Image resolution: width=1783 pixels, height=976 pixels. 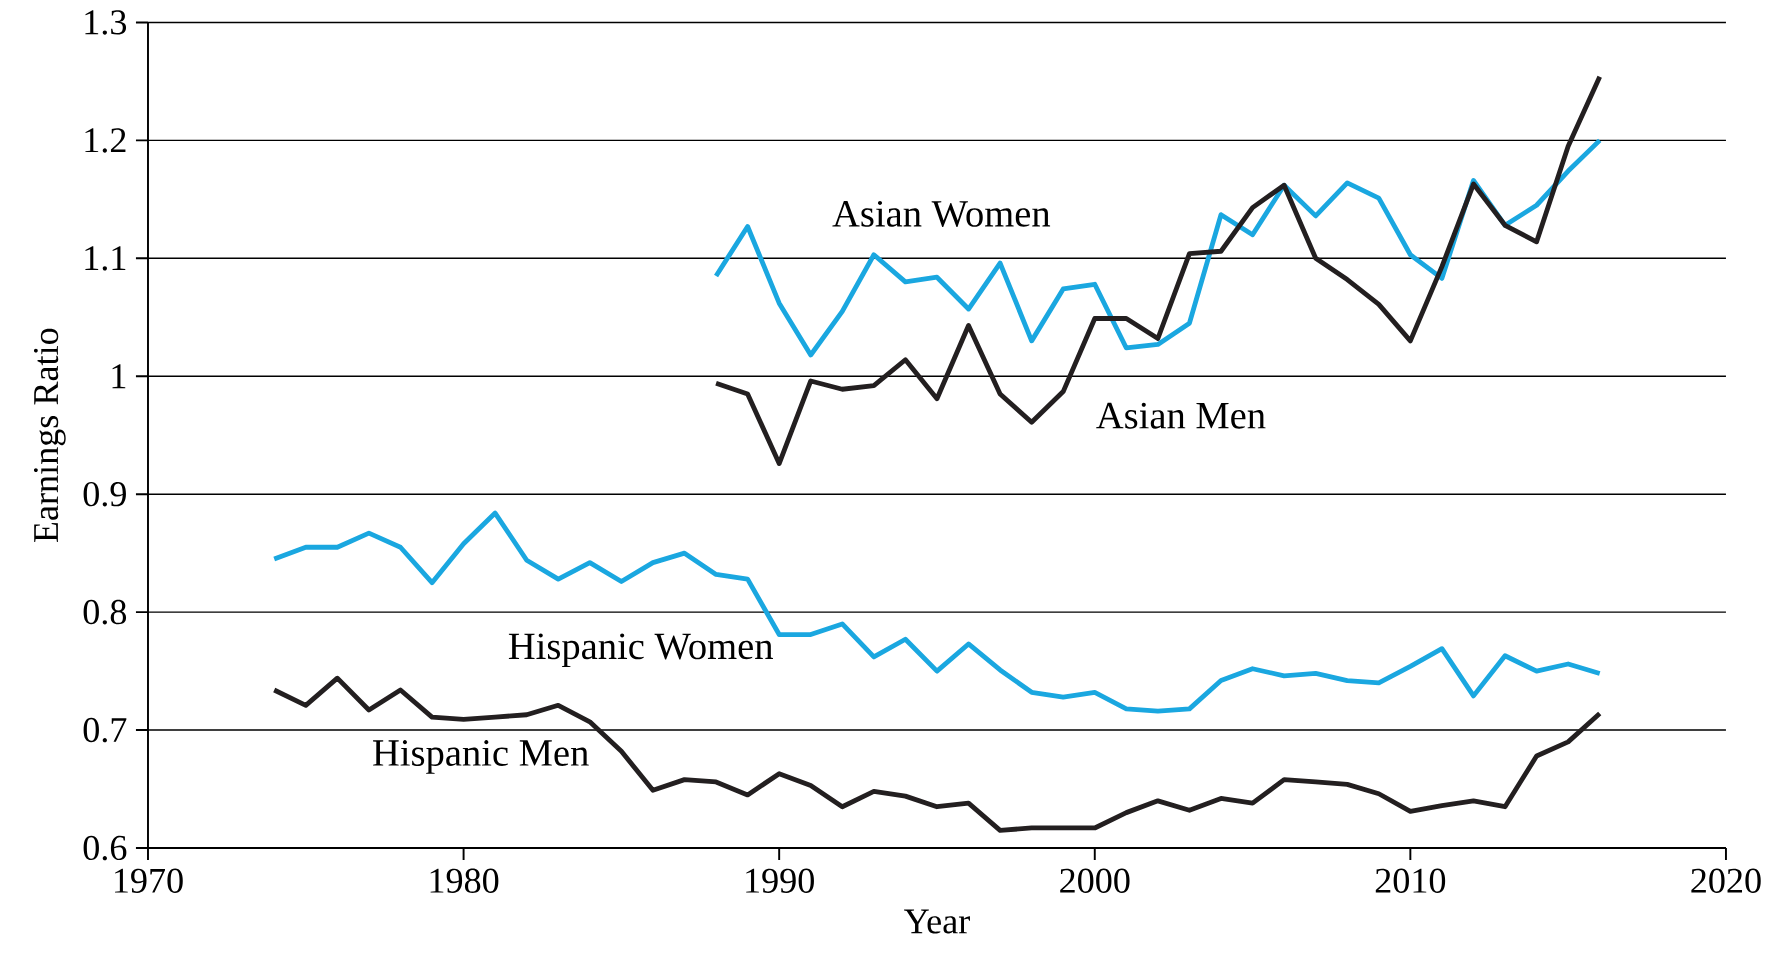 I want to click on x-tick-label: 1970, so click(x=149, y=881).